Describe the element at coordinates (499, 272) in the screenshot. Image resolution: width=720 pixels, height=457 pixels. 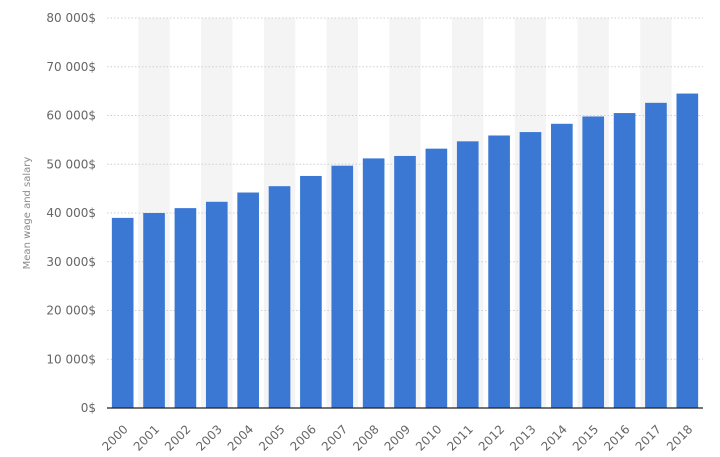
I see `bar-2012` at that location.